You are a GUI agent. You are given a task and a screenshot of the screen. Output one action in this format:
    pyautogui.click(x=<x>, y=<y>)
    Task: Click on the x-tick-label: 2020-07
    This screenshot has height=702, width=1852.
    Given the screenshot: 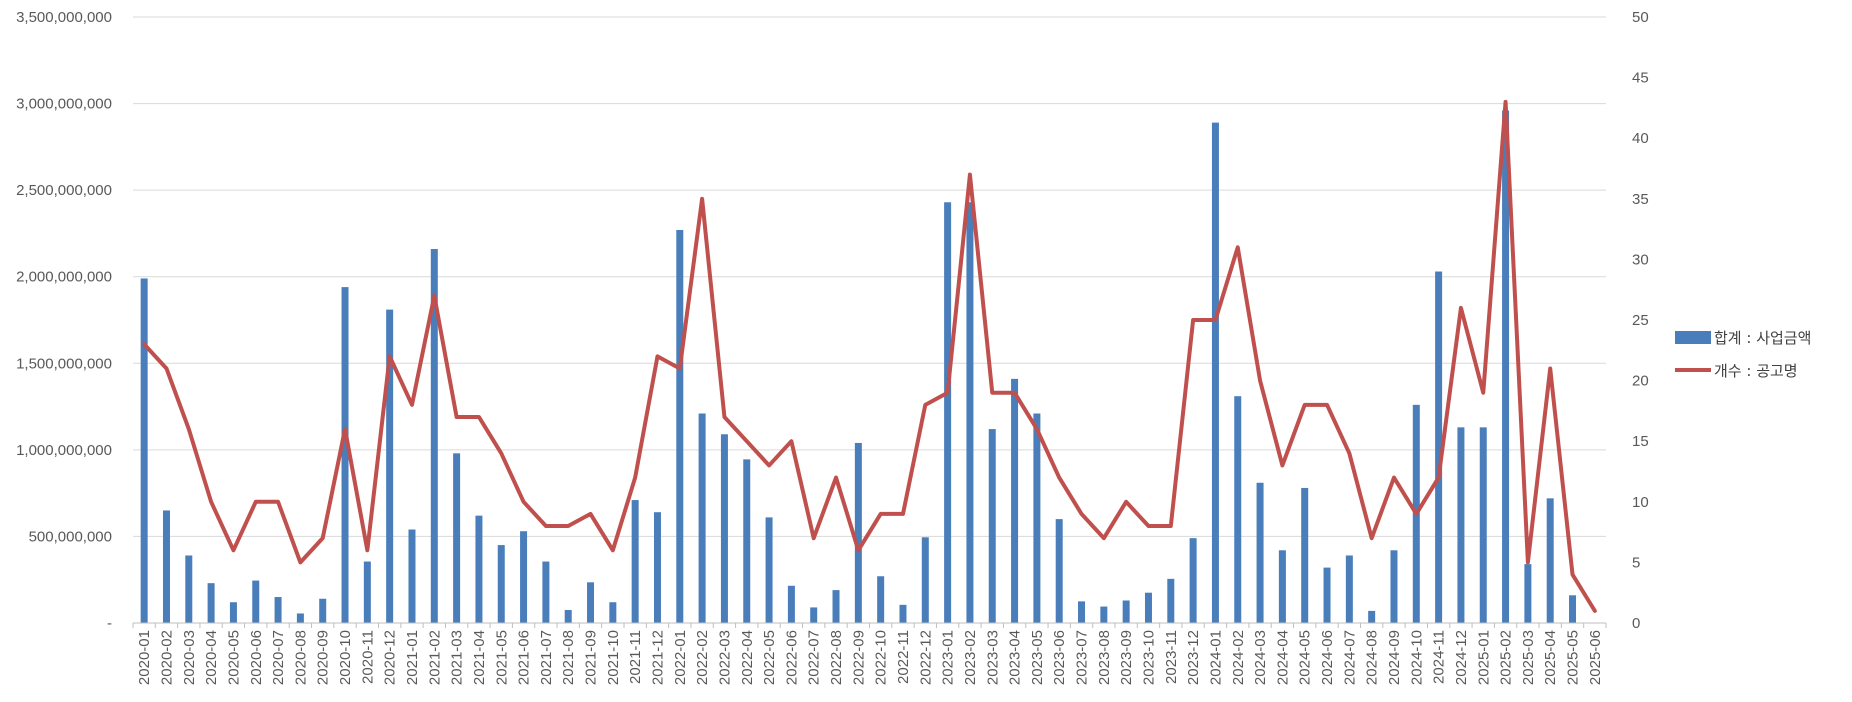 What is the action you would take?
    pyautogui.click(x=278, y=657)
    